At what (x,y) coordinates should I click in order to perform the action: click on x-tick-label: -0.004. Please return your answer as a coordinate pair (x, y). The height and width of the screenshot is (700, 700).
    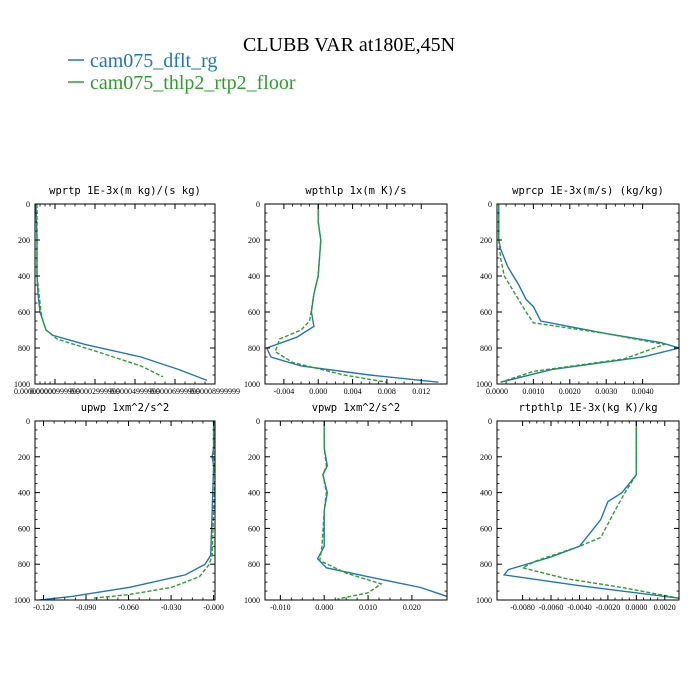
    Looking at the image, I should click on (284, 391).